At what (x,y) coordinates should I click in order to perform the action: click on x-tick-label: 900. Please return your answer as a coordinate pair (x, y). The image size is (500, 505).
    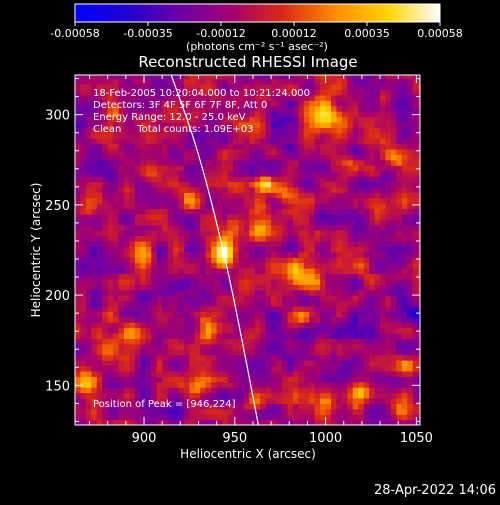
    Looking at the image, I should click on (144, 438).